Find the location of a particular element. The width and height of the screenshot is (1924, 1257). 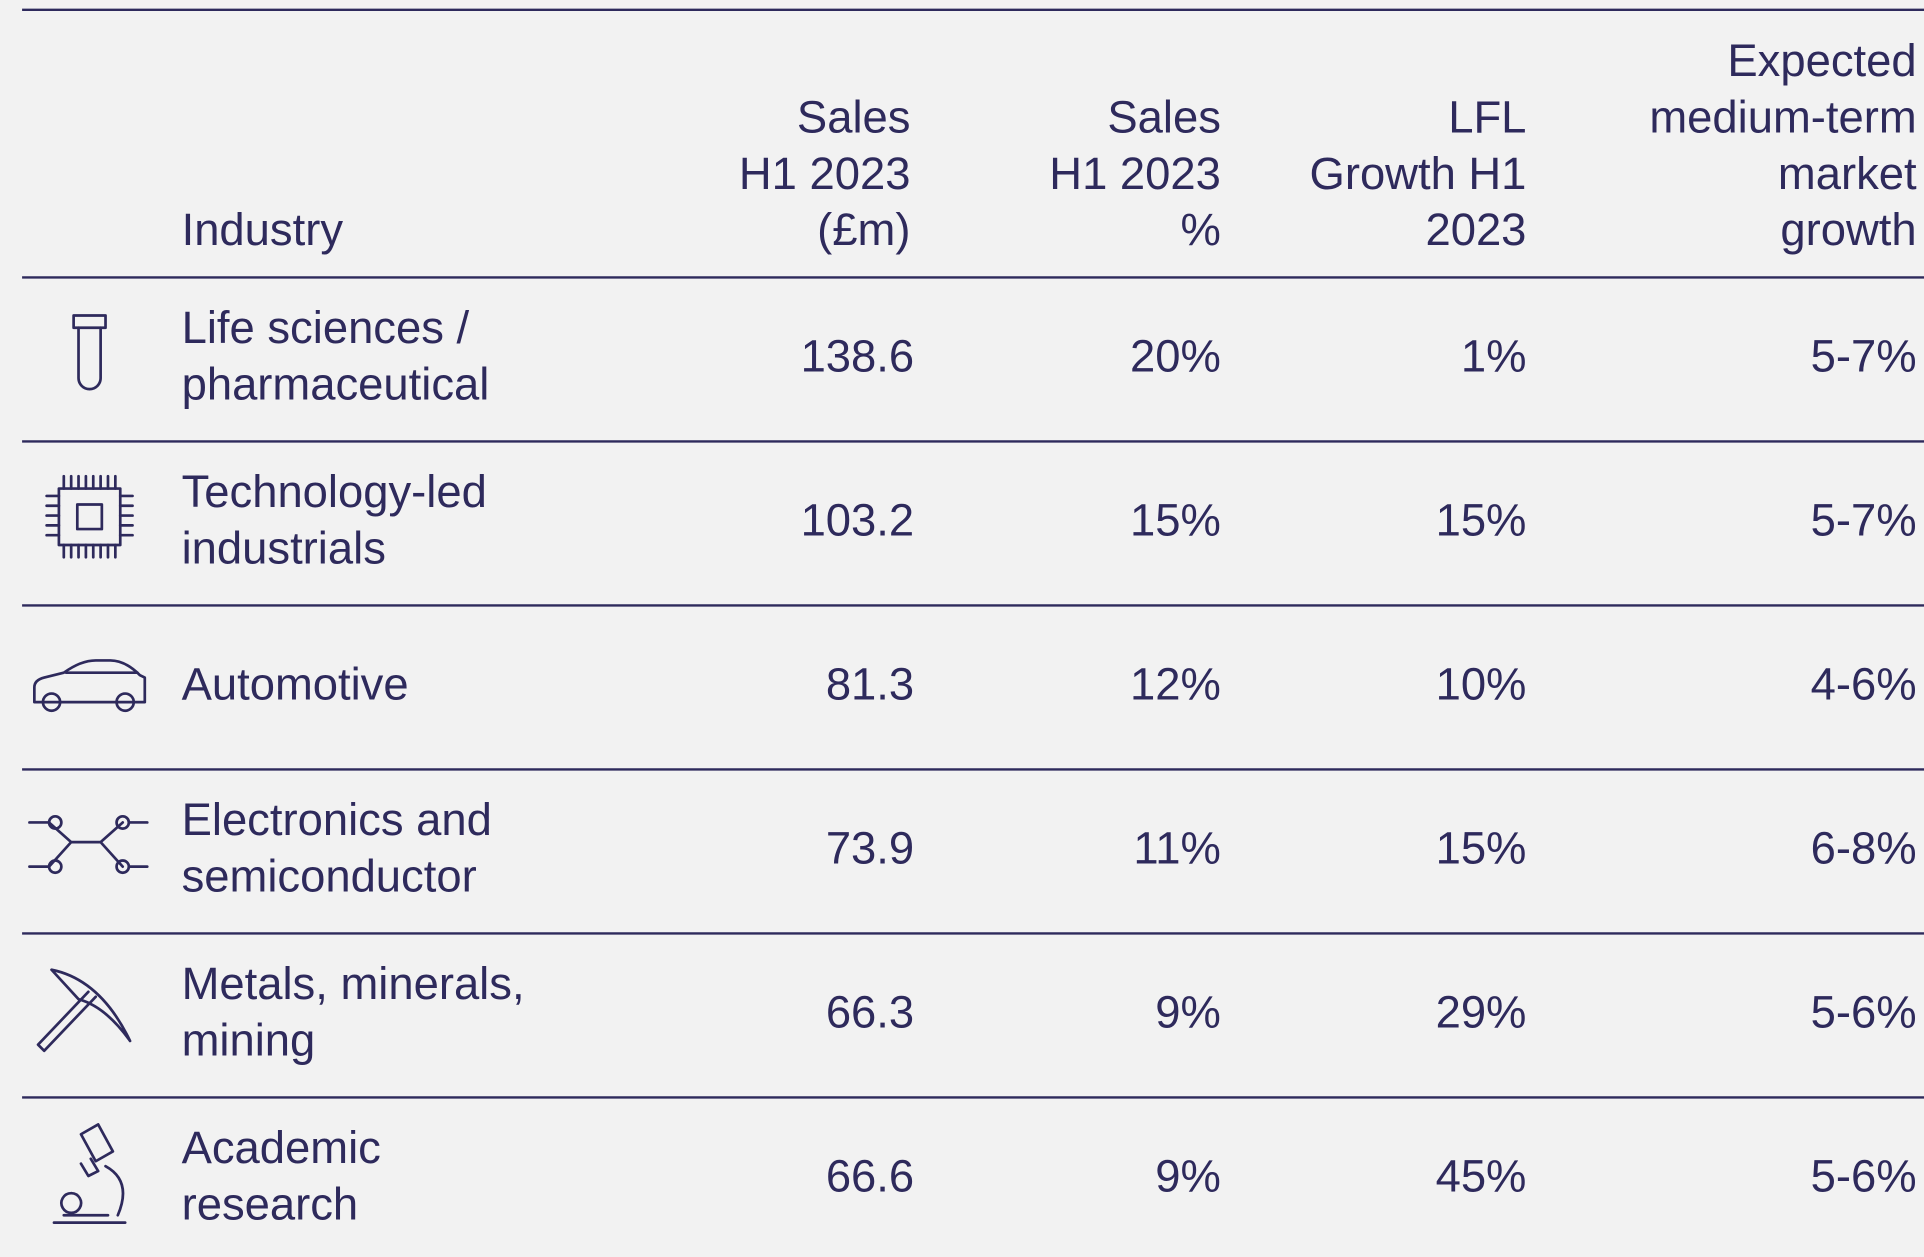

table-cell: 81.3 is located at coordinates (870, 683).